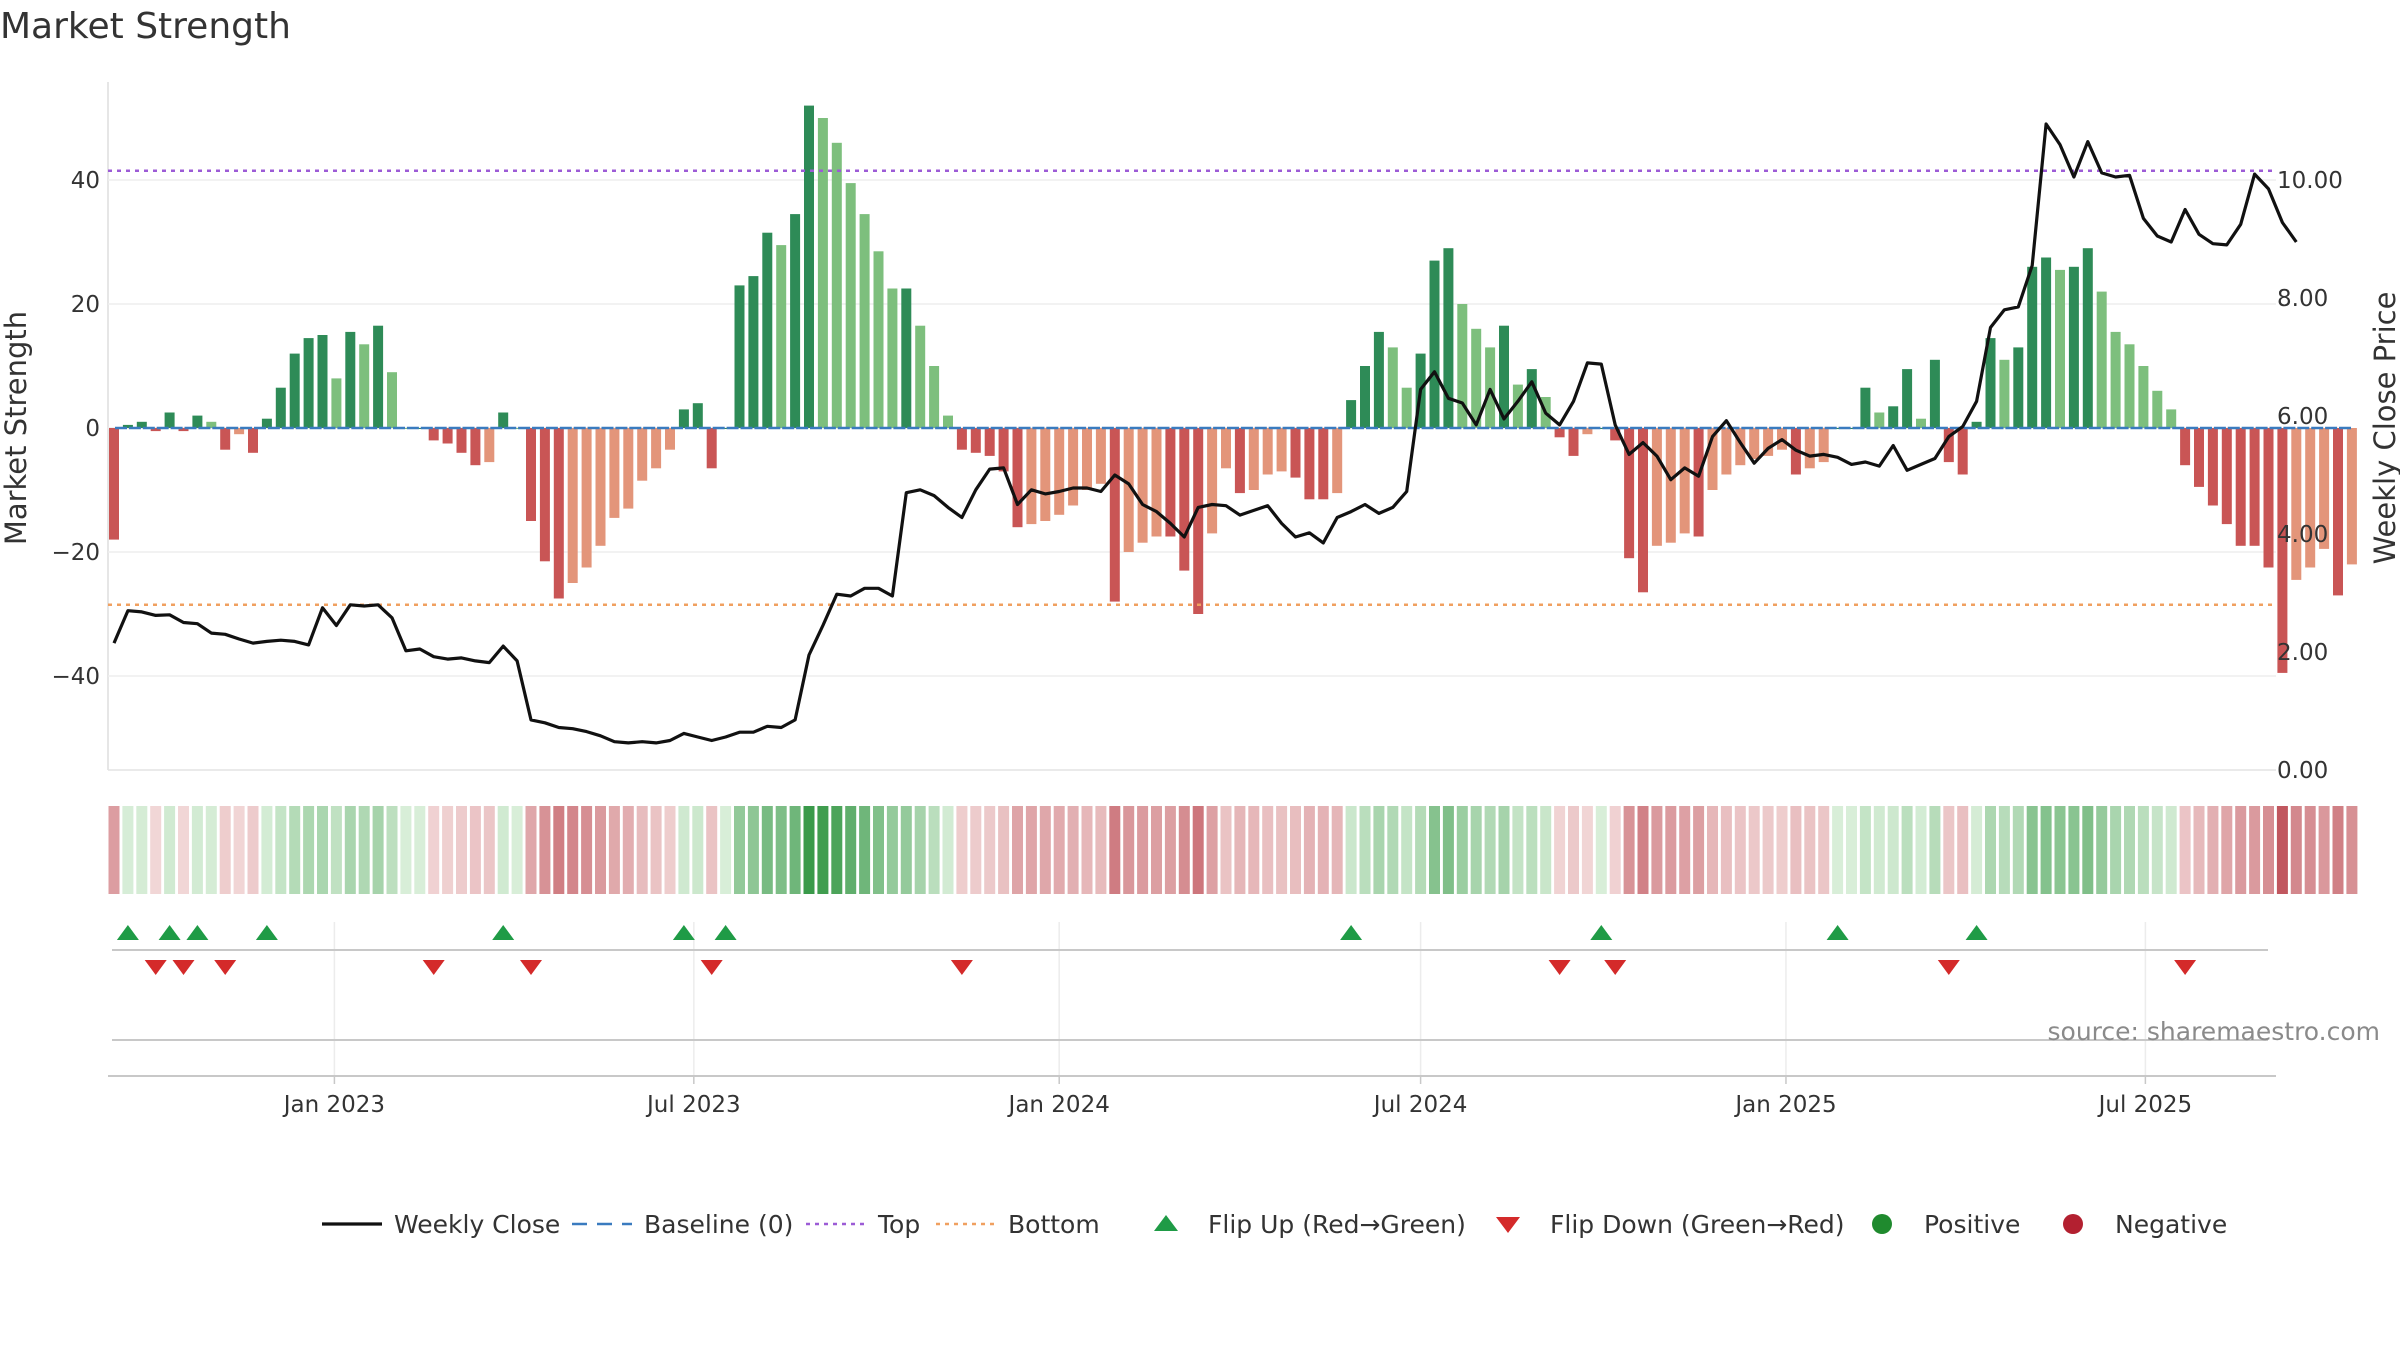  Describe the element at coordinates (2171, 1224) in the screenshot. I see `legend-label: Negative` at that location.